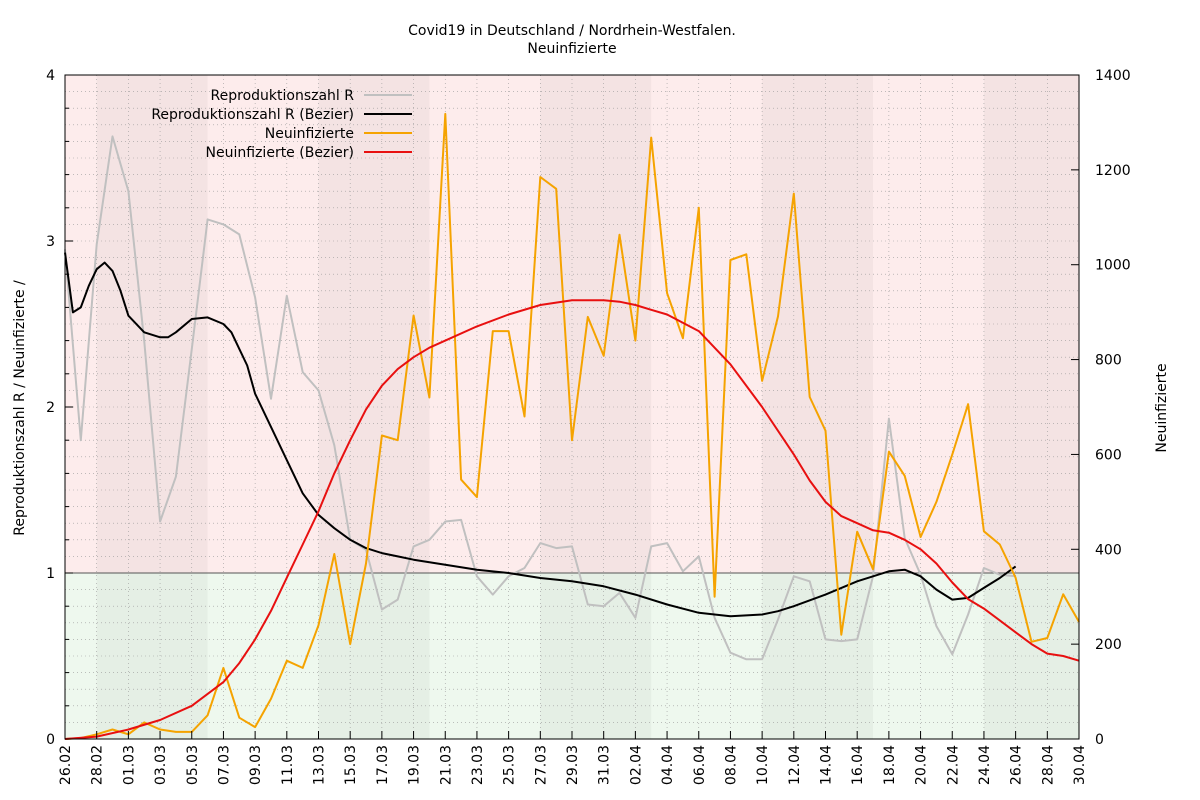  I want to click on x-tick-label: 08.04, so click(731, 765).